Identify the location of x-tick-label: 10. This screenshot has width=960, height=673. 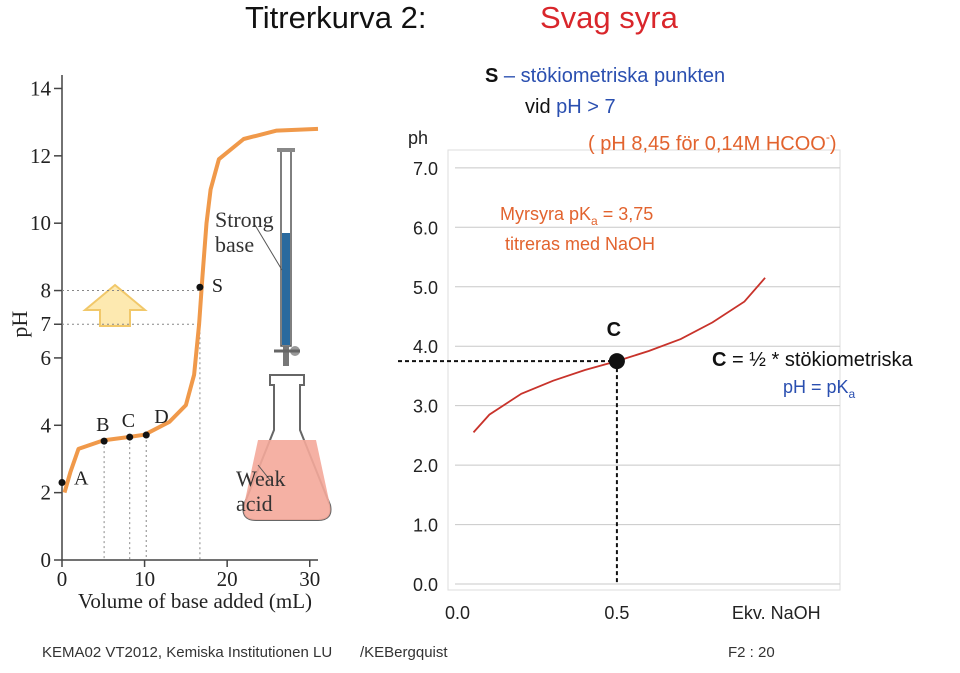
(144, 579).